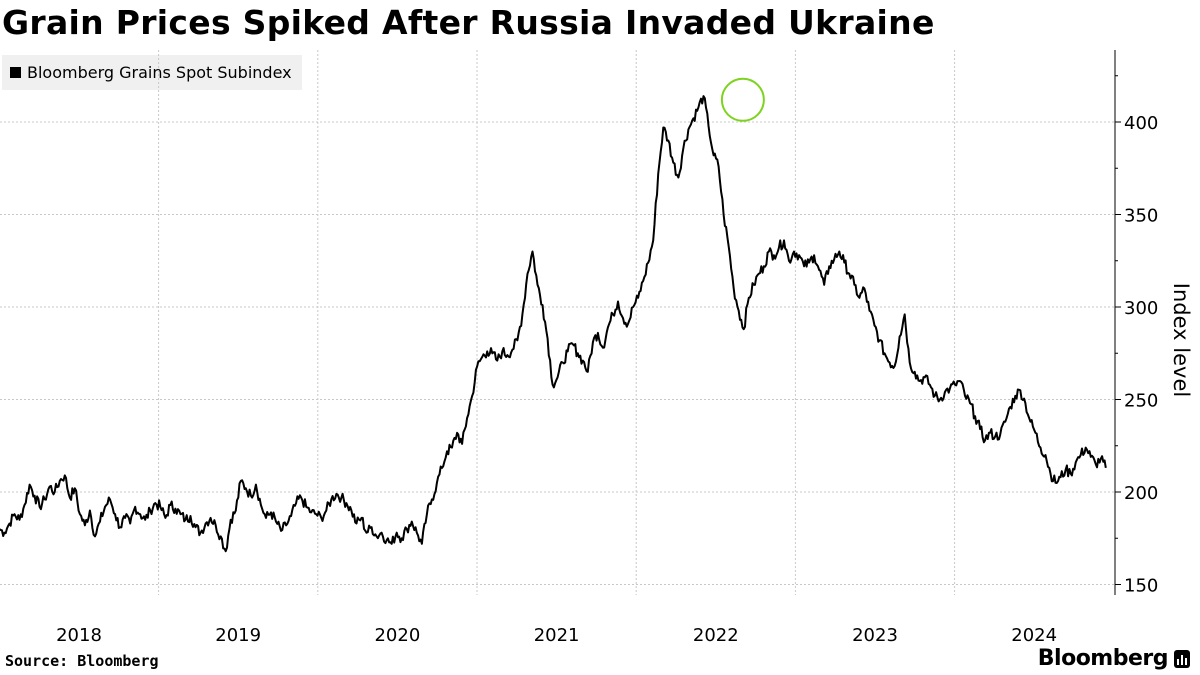  What do you see at coordinates (1034, 635) in the screenshot?
I see `x-tick-label-2024: 2024` at bounding box center [1034, 635].